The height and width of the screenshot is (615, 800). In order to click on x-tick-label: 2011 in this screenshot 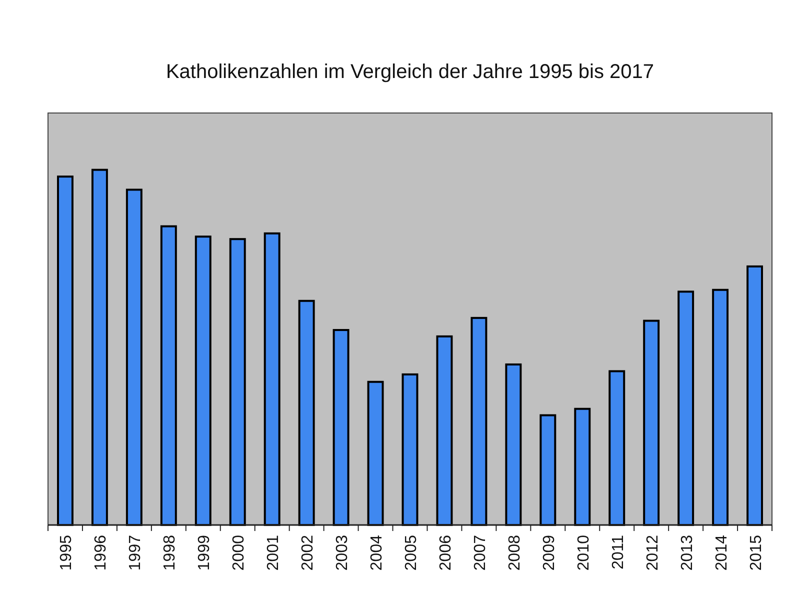, I will do `click(618, 552)`.